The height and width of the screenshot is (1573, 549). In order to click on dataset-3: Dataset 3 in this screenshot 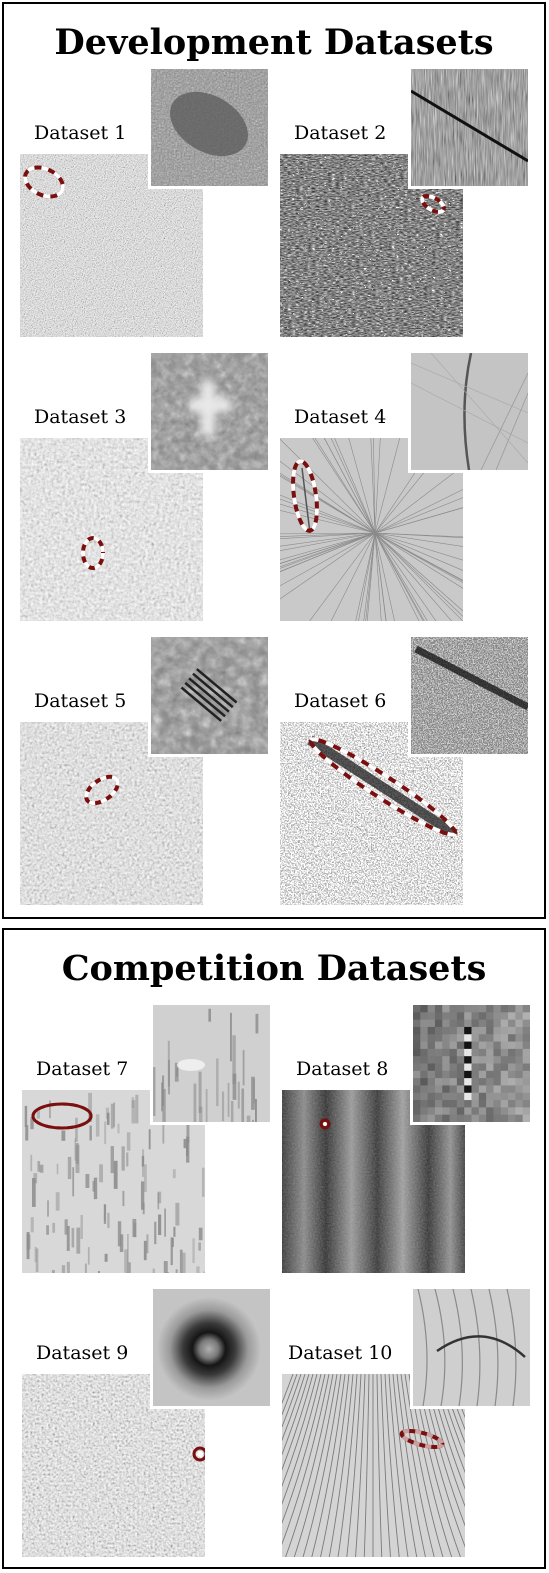, I will do `click(151, 485)`.